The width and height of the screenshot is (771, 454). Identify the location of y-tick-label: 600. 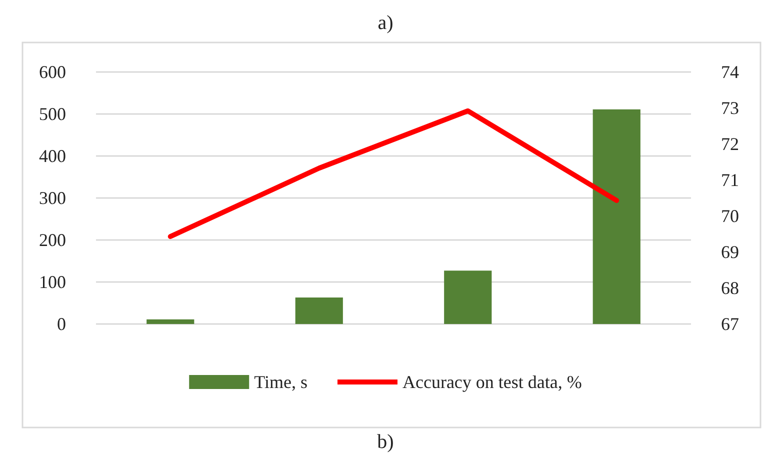
(52, 72).